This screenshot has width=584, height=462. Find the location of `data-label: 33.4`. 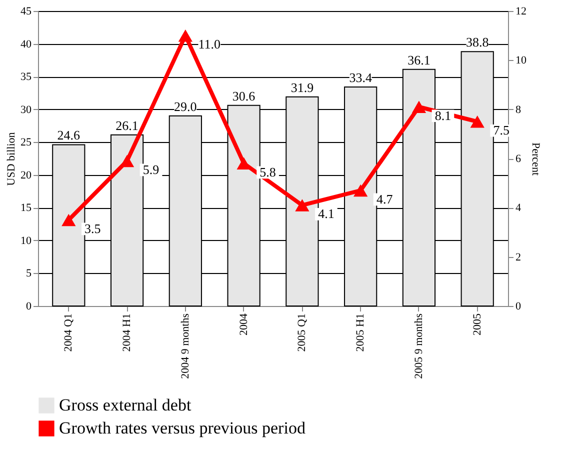

data-label: 33.4 is located at coordinates (360, 78).